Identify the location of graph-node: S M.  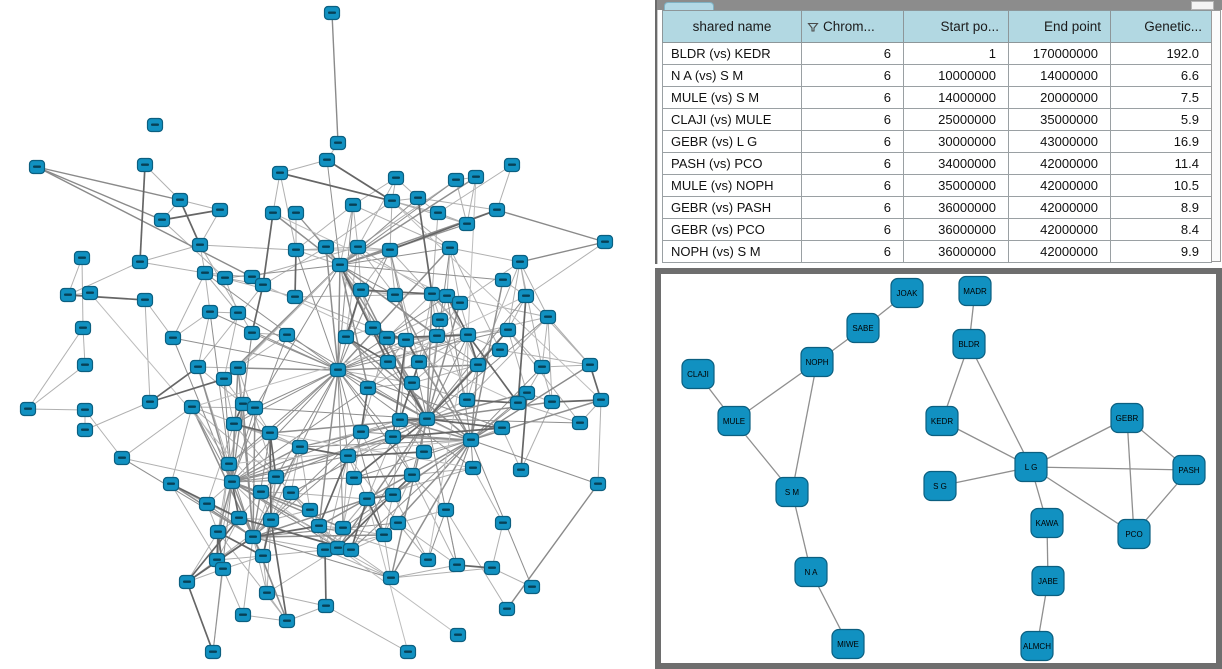
(792, 492).